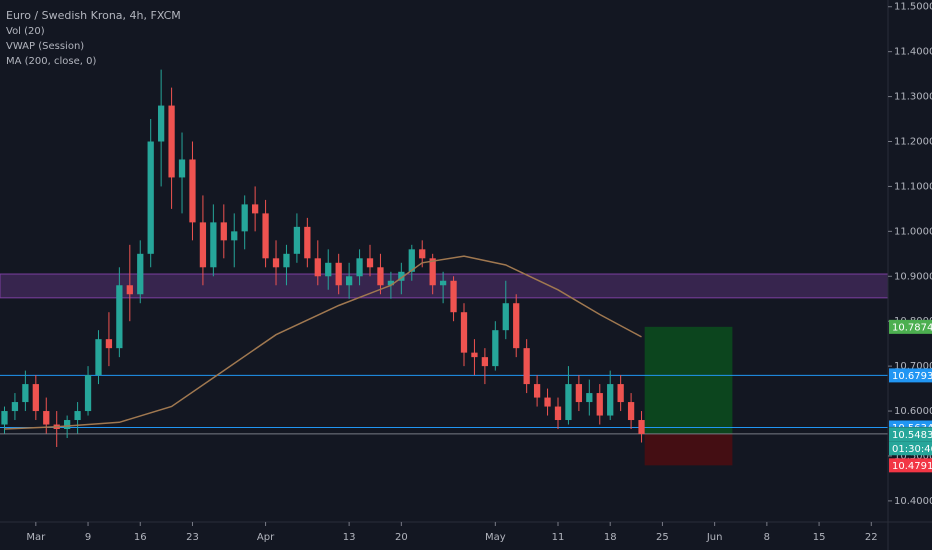 Image resolution: width=932 pixels, height=550 pixels. What do you see at coordinates (913, 501) in the screenshot?
I see `y-tick-label: 10.40000` at bounding box center [913, 501].